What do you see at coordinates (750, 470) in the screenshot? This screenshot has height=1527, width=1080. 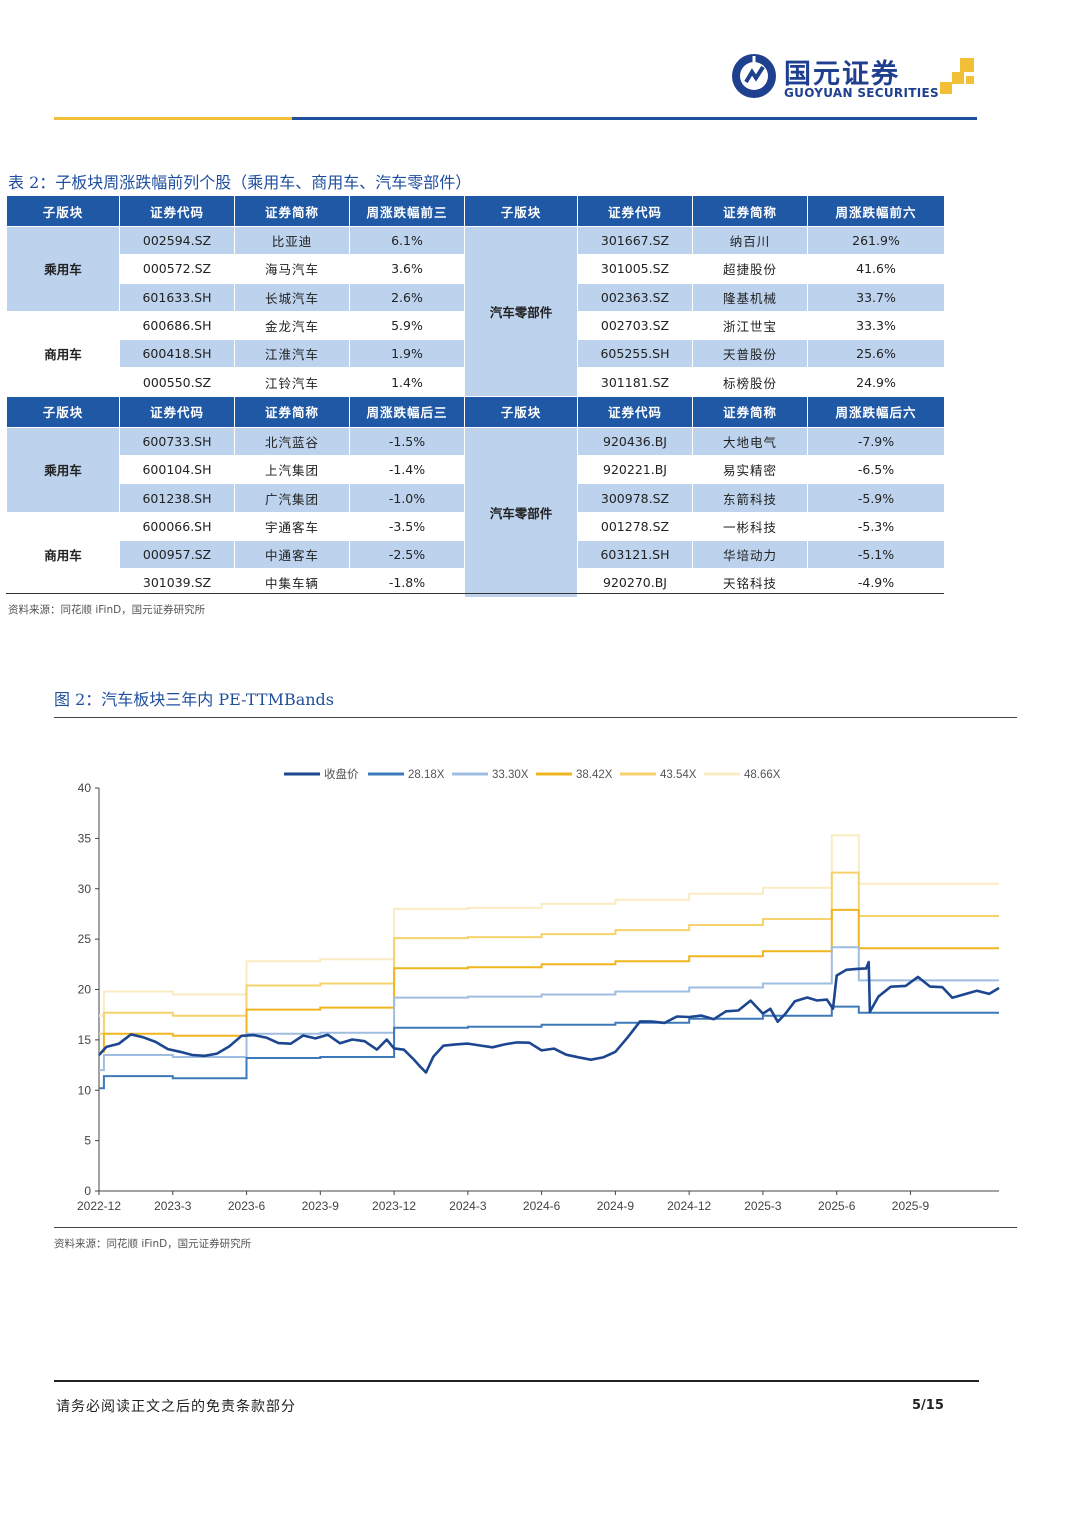 I see `stock-name-cell: 易实精密` at bounding box center [750, 470].